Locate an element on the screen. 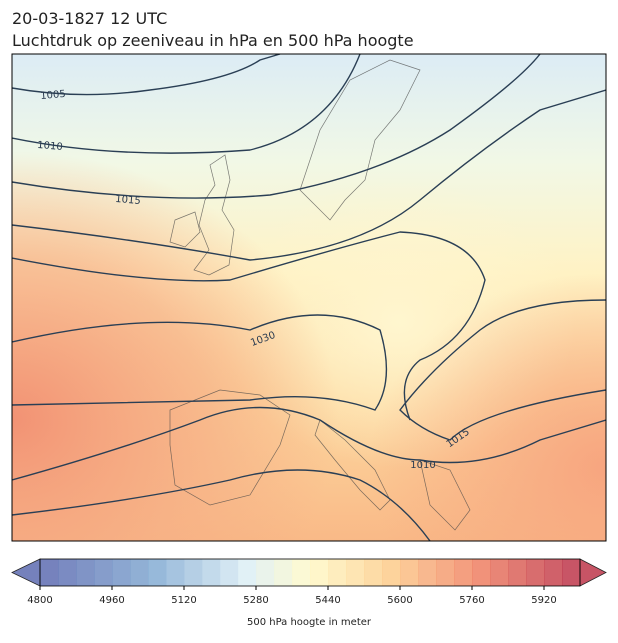 This screenshot has width=618, height=643. colorbar-label: 500 hPa hoogte in meter is located at coordinates (309, 622).